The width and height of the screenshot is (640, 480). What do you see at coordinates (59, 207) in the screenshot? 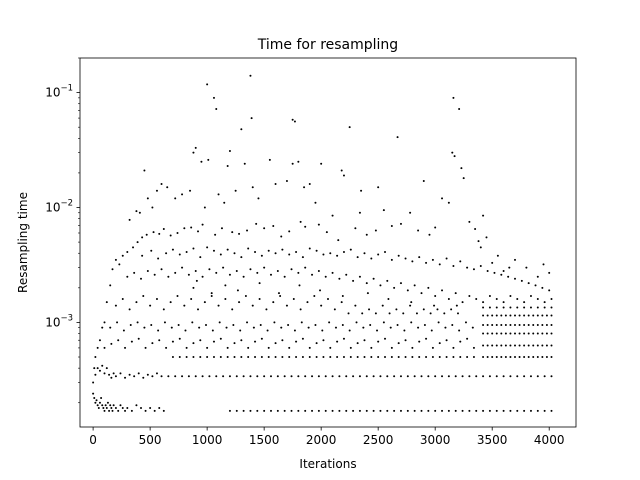
I see `y-tick-label: 10−2` at bounding box center [59, 207].